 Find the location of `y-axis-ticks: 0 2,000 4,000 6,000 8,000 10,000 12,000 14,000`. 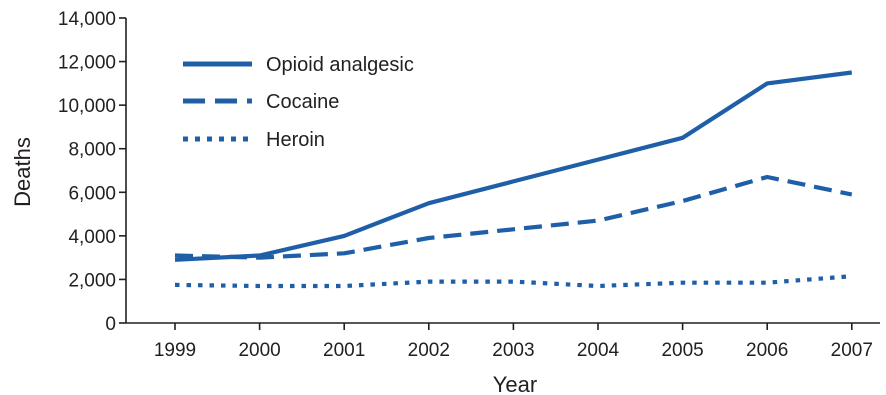

y-axis-ticks: 0 2,000 4,000 6,000 8,000 10,000 12,000 14,000 is located at coordinates (92, 172).